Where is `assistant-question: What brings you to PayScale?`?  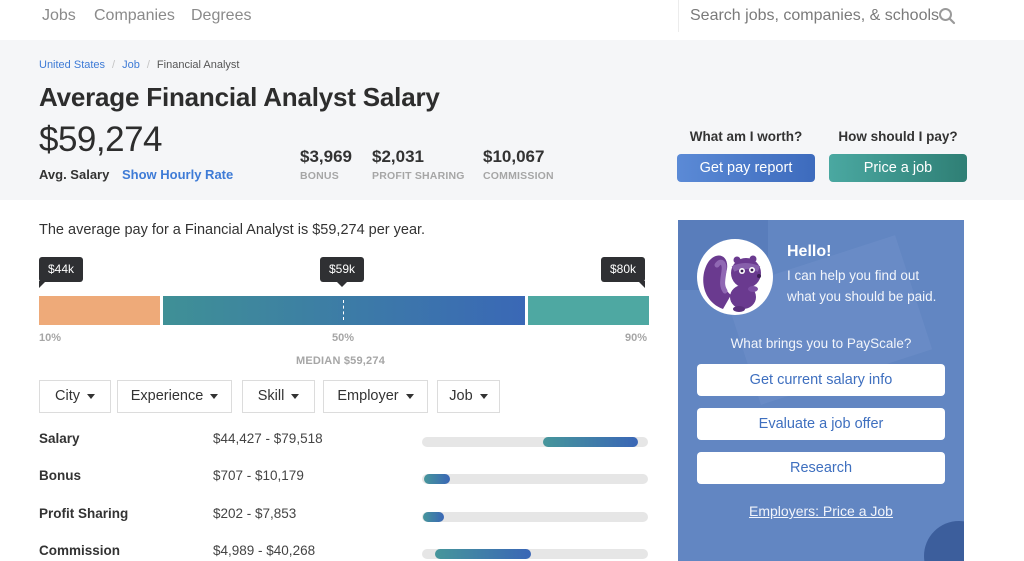 assistant-question: What brings you to PayScale? is located at coordinates (821, 343).